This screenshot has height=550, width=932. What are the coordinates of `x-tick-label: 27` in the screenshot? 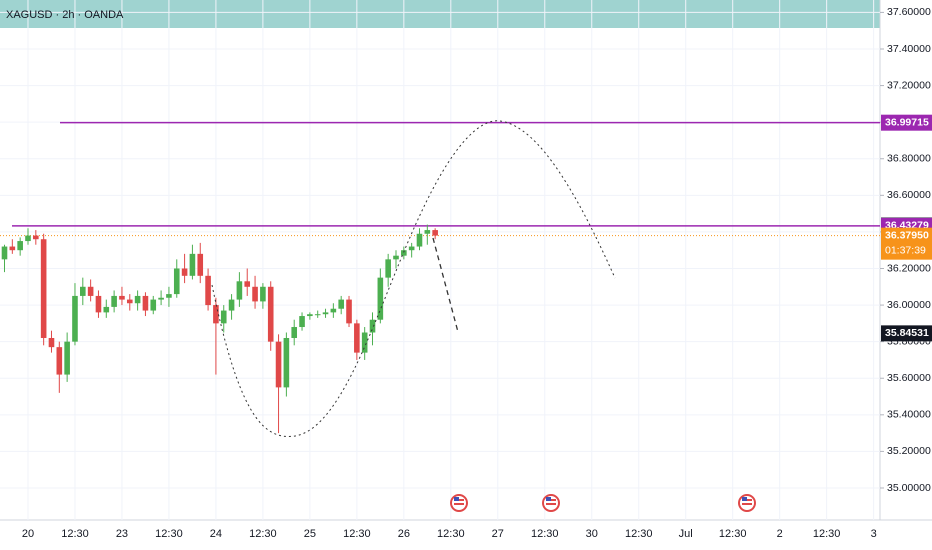 It's located at (498, 534).